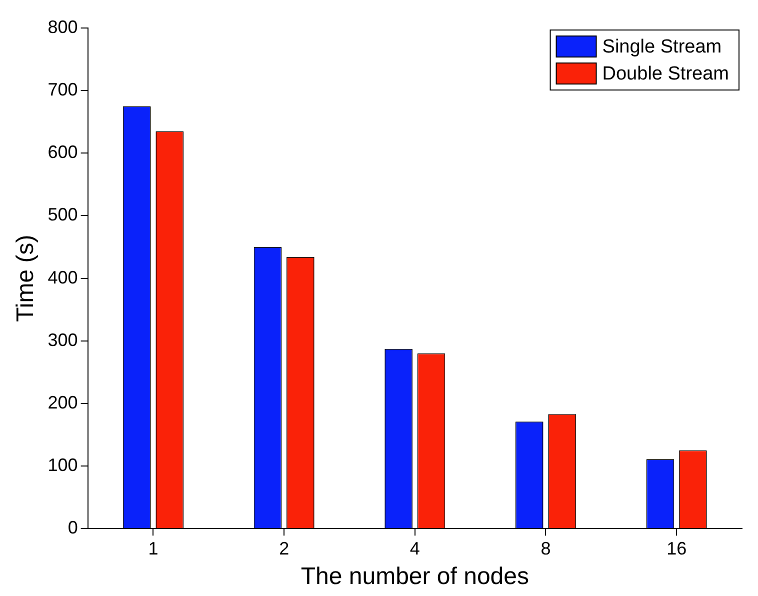  I want to click on y-tick-label: 400, so click(63, 277).